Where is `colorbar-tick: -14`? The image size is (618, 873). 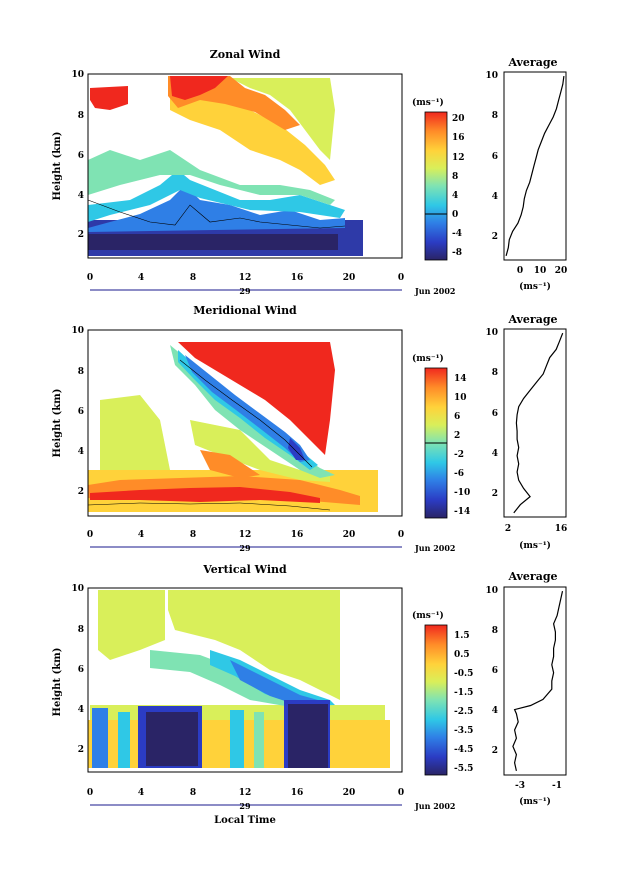 colorbar-tick: -14 is located at coordinates (462, 512).